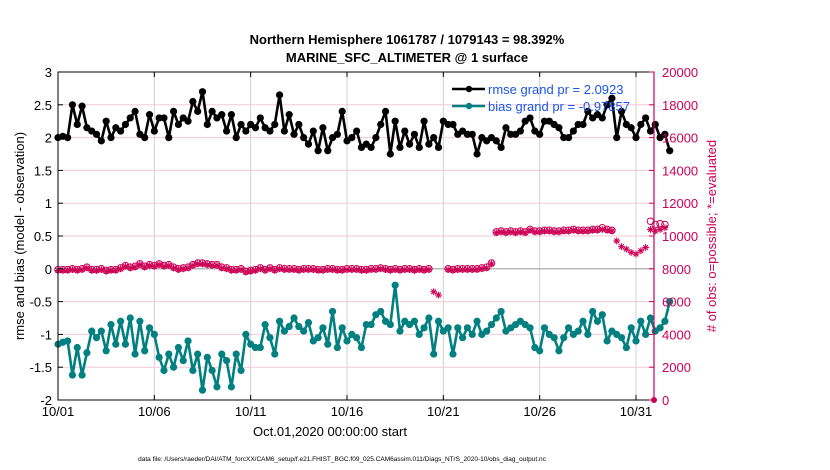  Describe the element at coordinates (469, 89) in the screenshot. I see `legend-rmse-marker` at that location.